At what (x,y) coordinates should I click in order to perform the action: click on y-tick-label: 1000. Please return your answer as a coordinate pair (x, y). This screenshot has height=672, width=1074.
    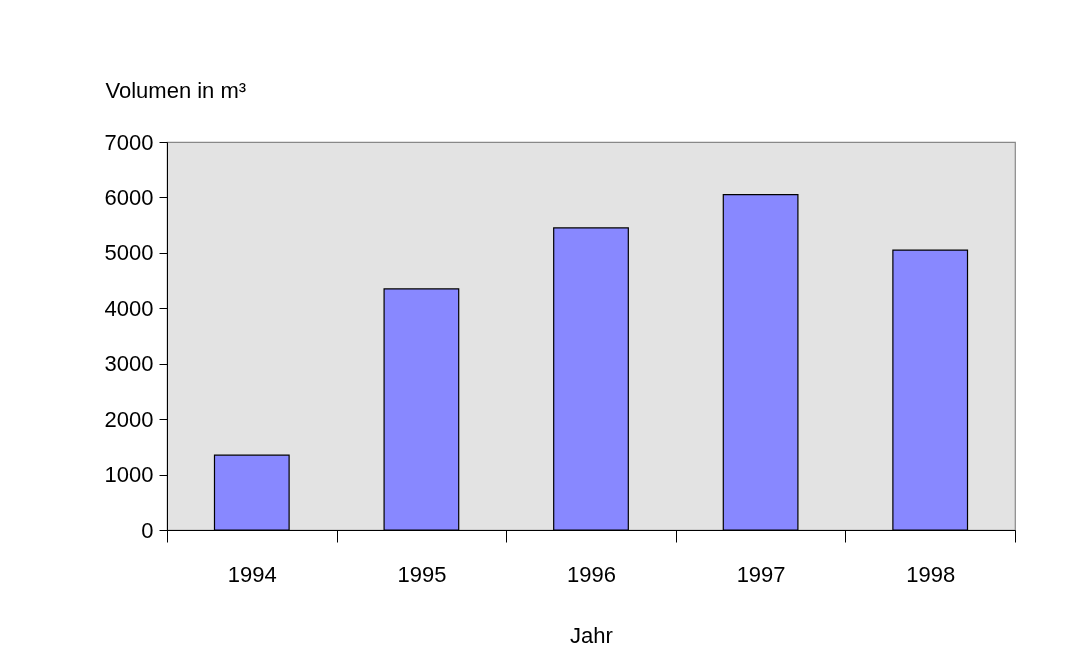
    Looking at the image, I should click on (129, 475).